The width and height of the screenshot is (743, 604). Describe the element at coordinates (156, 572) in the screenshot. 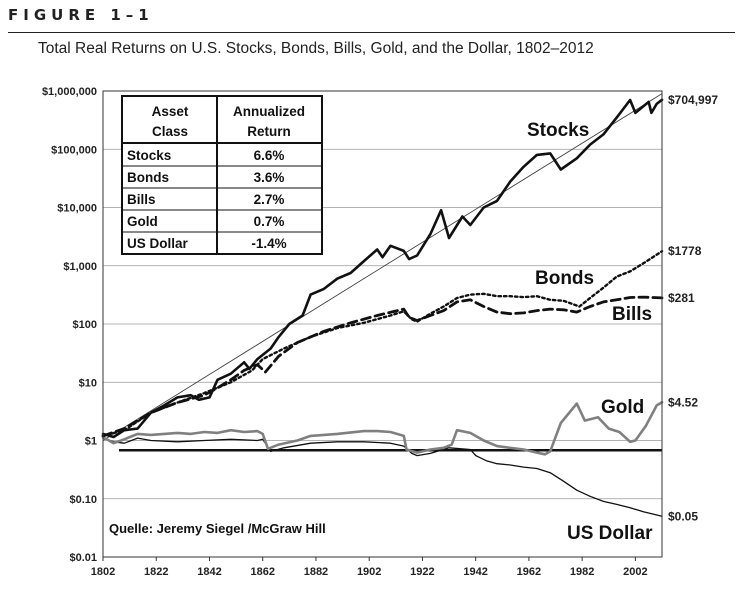

I see `x-tick-label: 1822` at that location.